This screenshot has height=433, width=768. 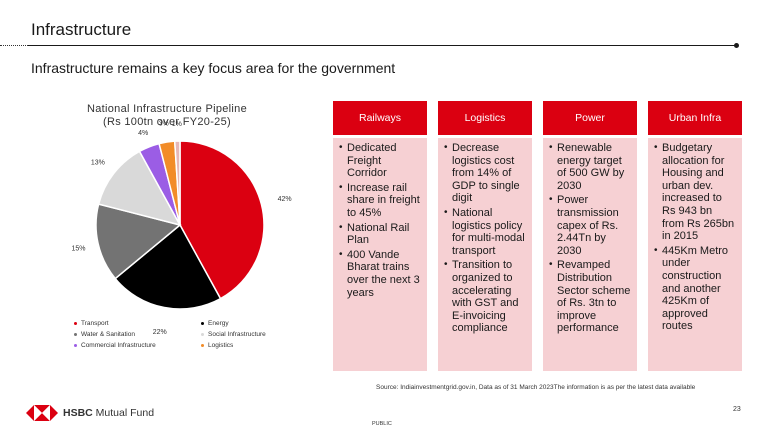 What do you see at coordinates (736, 45) in the screenshot?
I see `title-rule-end-dot` at bounding box center [736, 45].